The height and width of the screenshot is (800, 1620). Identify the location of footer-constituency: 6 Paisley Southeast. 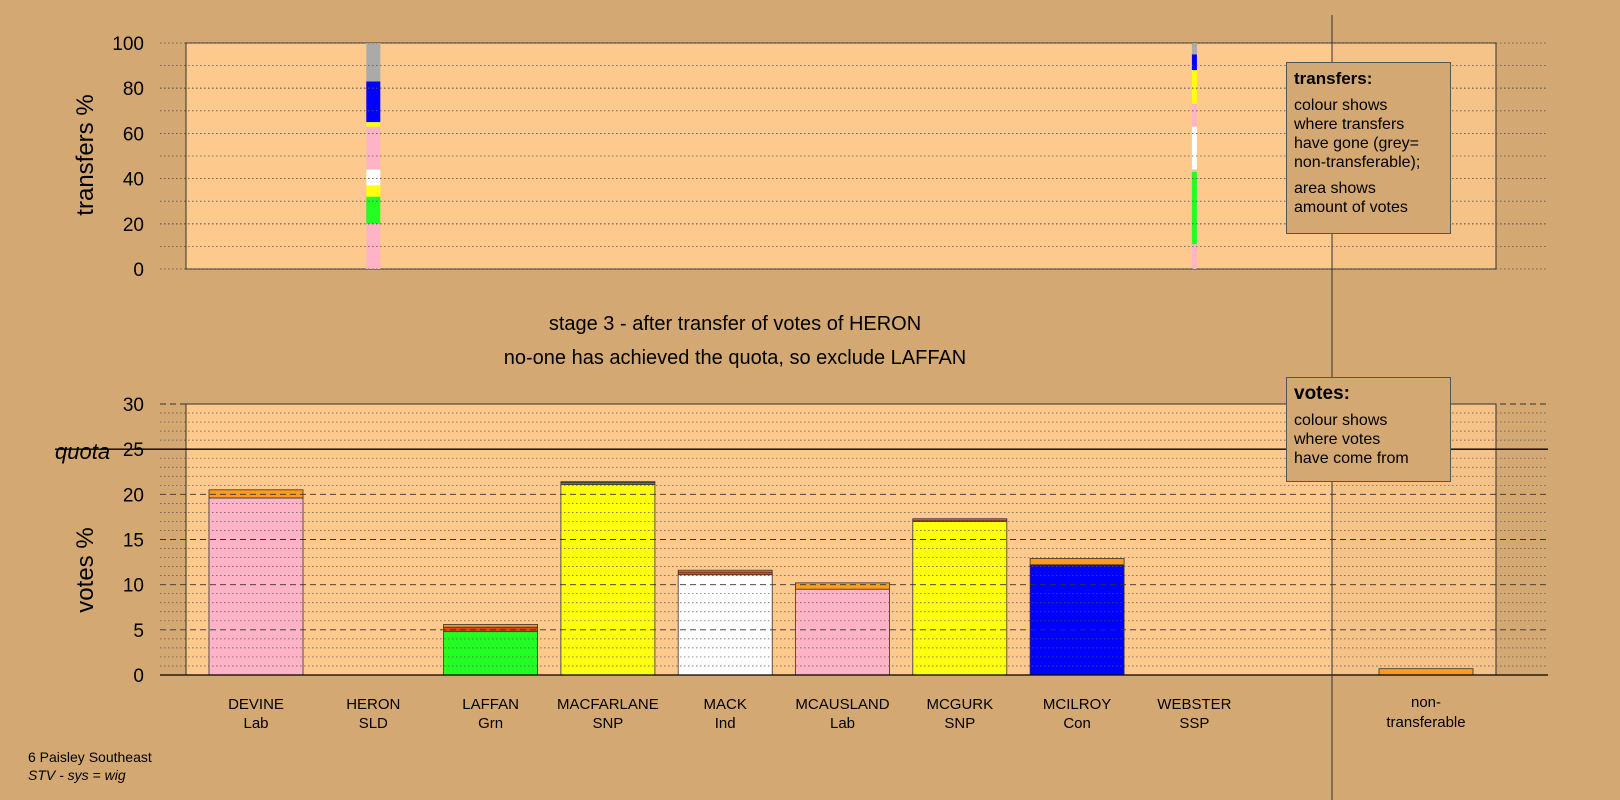
(90, 757).